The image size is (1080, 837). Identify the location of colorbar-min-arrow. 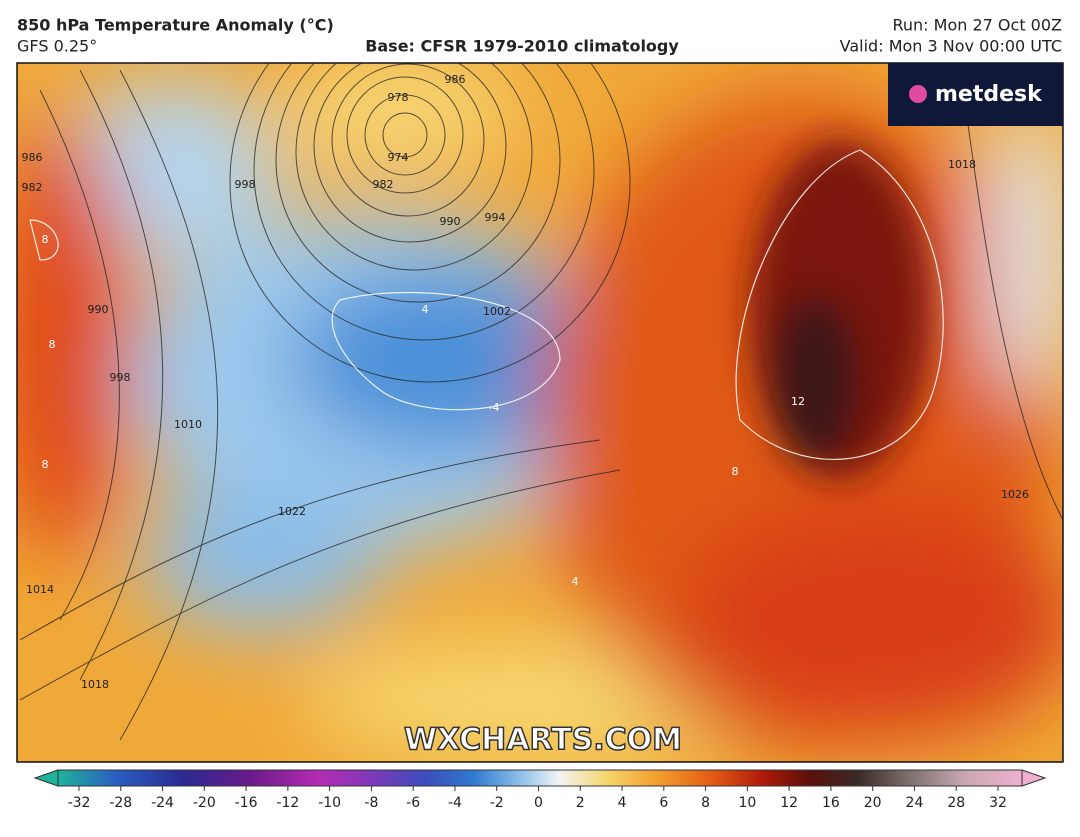
(46, 778).